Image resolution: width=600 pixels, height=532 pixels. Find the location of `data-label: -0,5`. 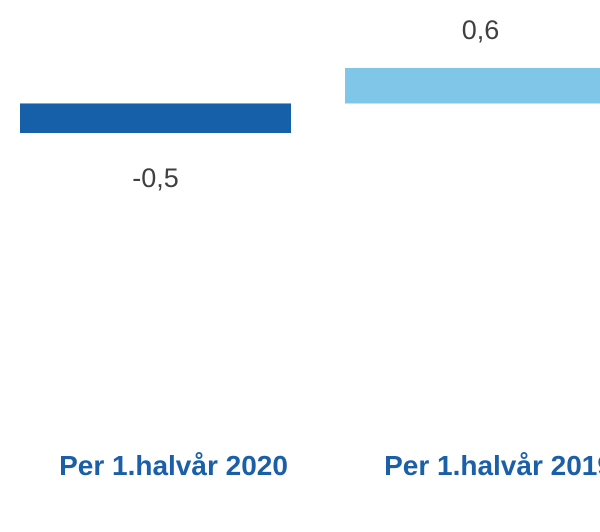

data-label: -0,5 is located at coordinates (155, 178).